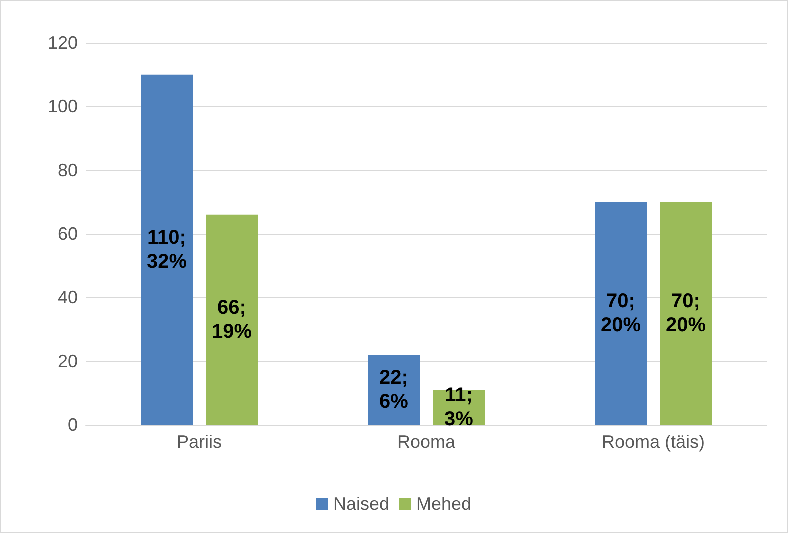  I want to click on x-tick-label: Pariis, so click(199, 442).